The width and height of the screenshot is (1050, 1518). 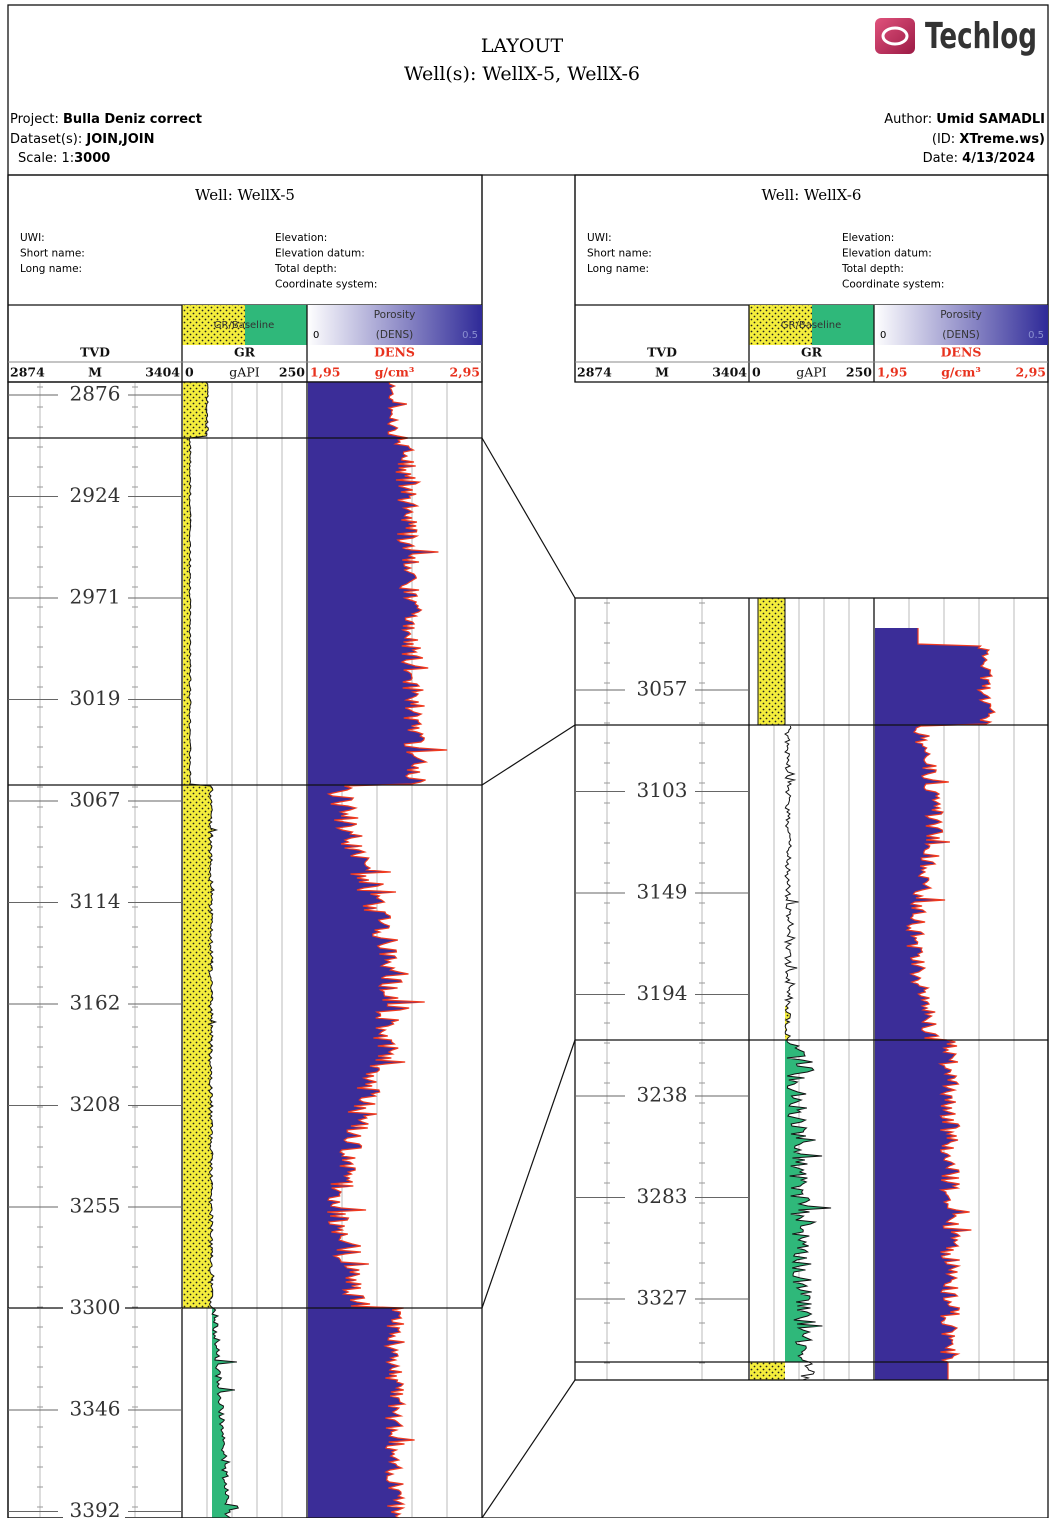 What do you see at coordinates (756, 372) in the screenshot?
I see `track-header-text: 0` at bounding box center [756, 372].